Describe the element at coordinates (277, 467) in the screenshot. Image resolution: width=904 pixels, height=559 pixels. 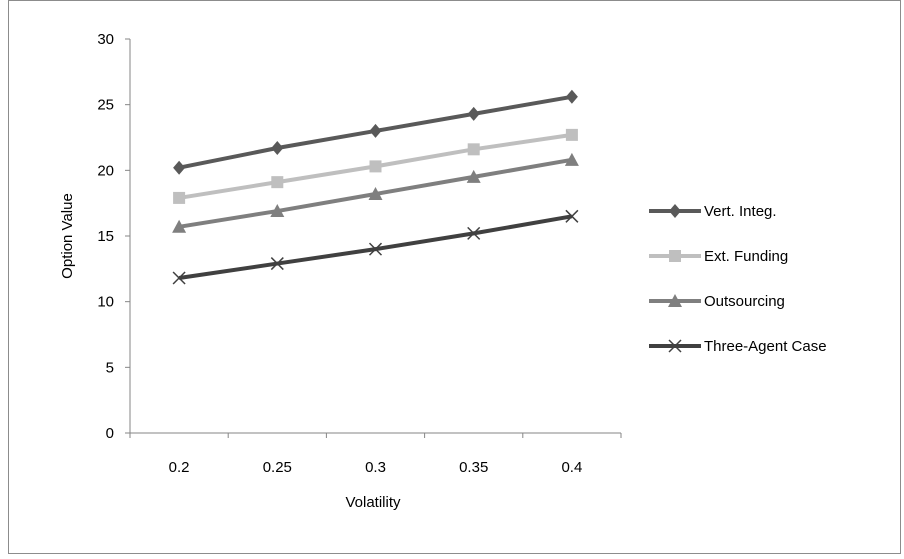
I see `x-tick-label: 0.25` at that location.